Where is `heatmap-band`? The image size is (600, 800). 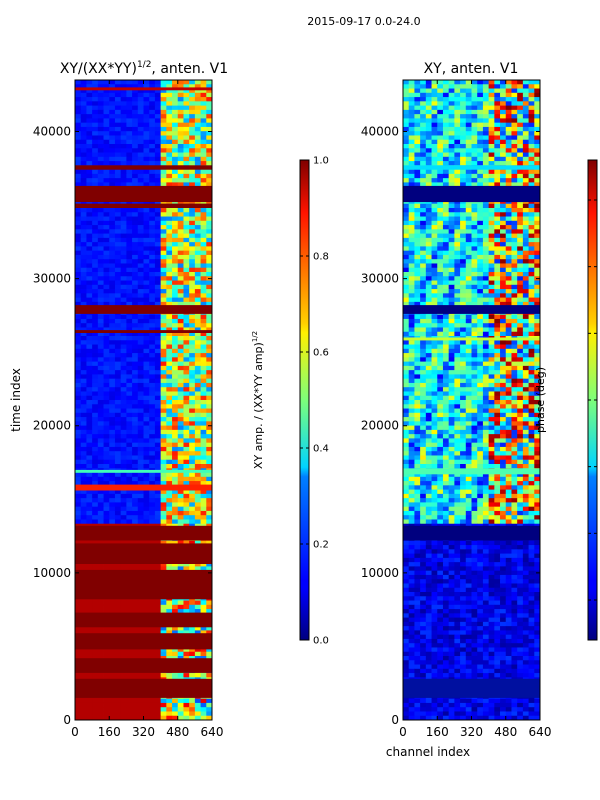 heatmap-band is located at coordinates (143, 309).